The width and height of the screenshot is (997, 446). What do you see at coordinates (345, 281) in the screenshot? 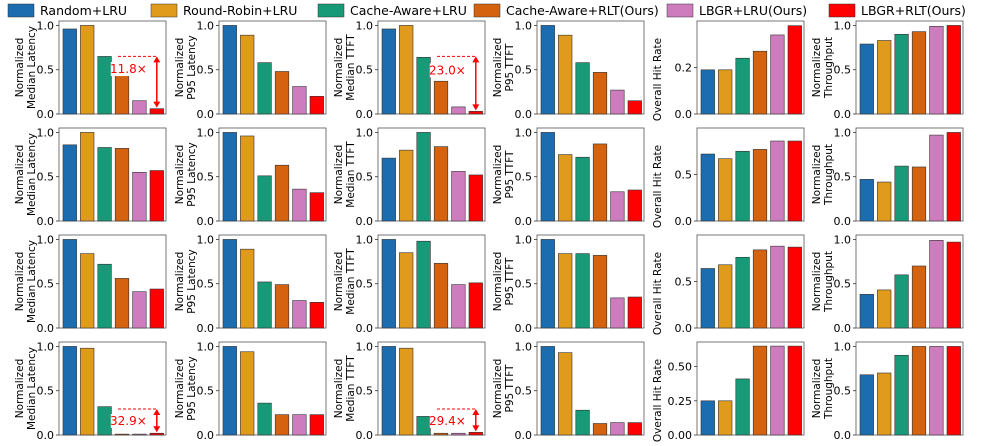
I see `y-axis-label: NormalizedMedian TTFT` at bounding box center [345, 281].